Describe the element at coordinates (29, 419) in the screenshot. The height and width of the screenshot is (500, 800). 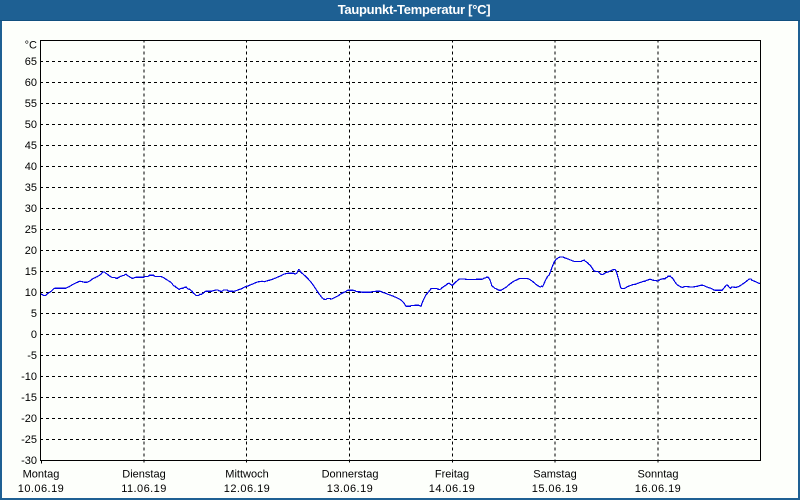
I see `svg-text: -20` at that location.